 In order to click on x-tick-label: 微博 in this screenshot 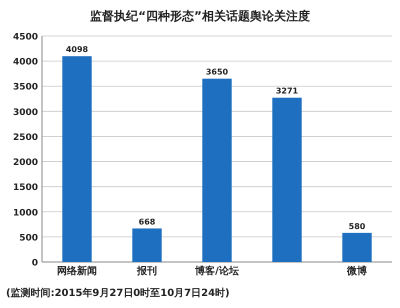, I will do `click(356, 271)`.